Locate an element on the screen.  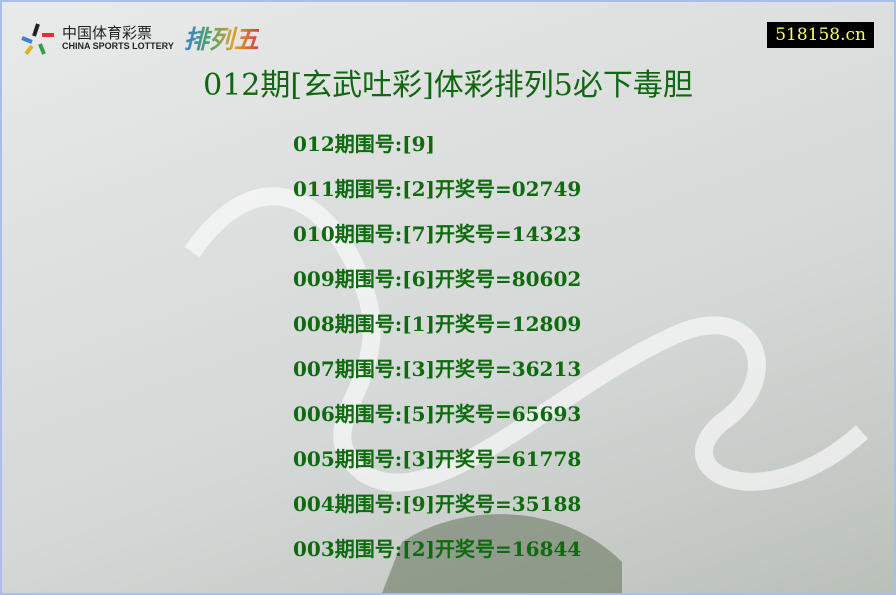
list-item: 011期围号:[2]开奖号=02749 is located at coordinates (437, 189).